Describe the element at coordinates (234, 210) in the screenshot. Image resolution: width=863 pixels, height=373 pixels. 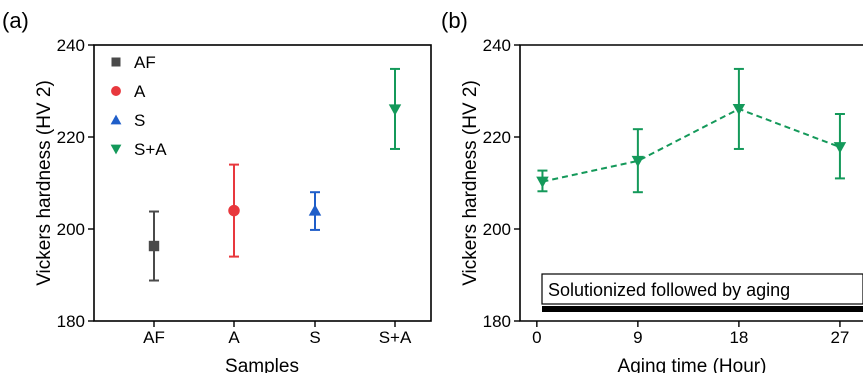
I see `panel-a-a-point` at that location.